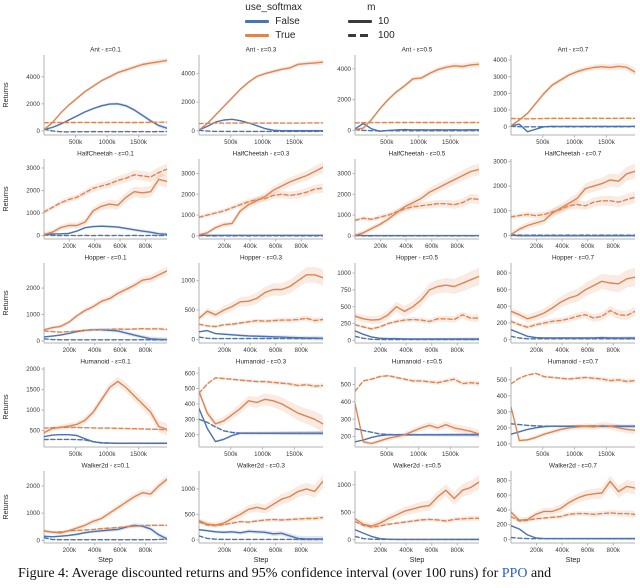  I want to click on chart-ant-0.5: Ant - ε=0.5 0 2000 4000 500k 1000k 1500k, so click(406, 96).